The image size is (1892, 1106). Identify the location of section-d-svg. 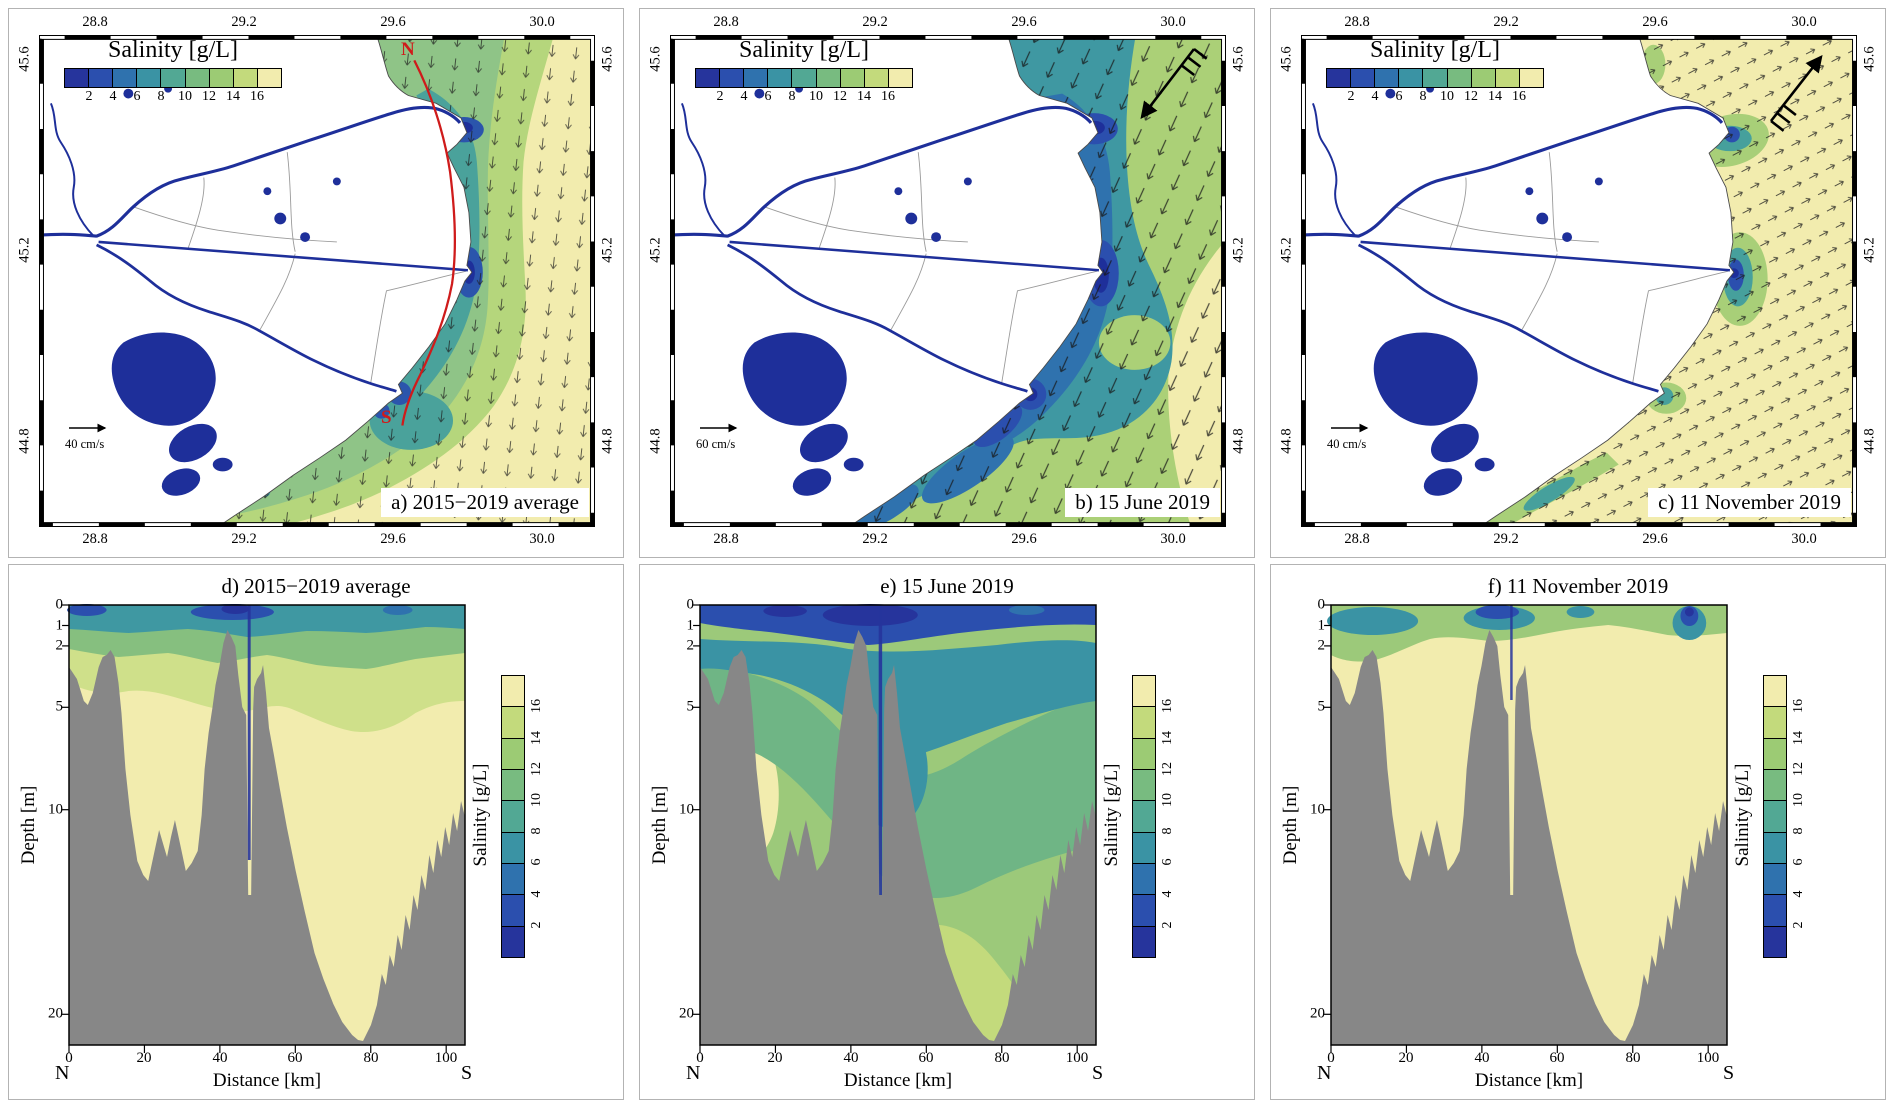
(264, 828).